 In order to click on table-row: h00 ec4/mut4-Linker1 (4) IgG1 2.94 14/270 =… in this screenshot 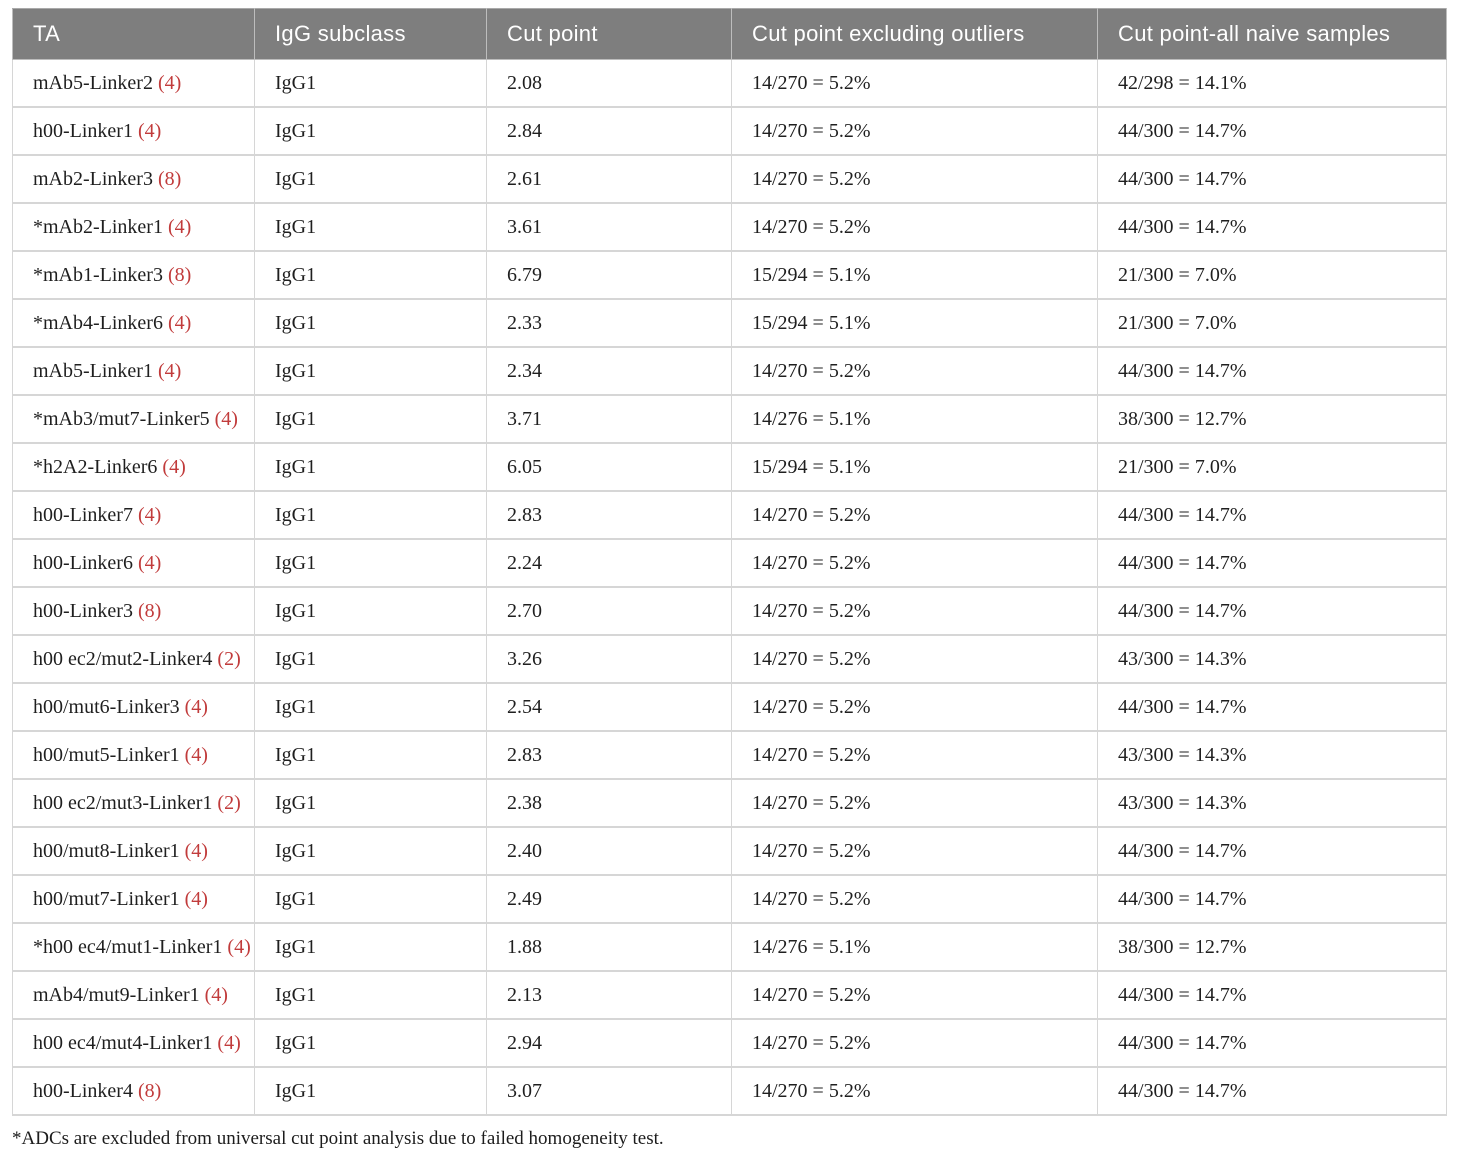, I will do `click(729, 1043)`.